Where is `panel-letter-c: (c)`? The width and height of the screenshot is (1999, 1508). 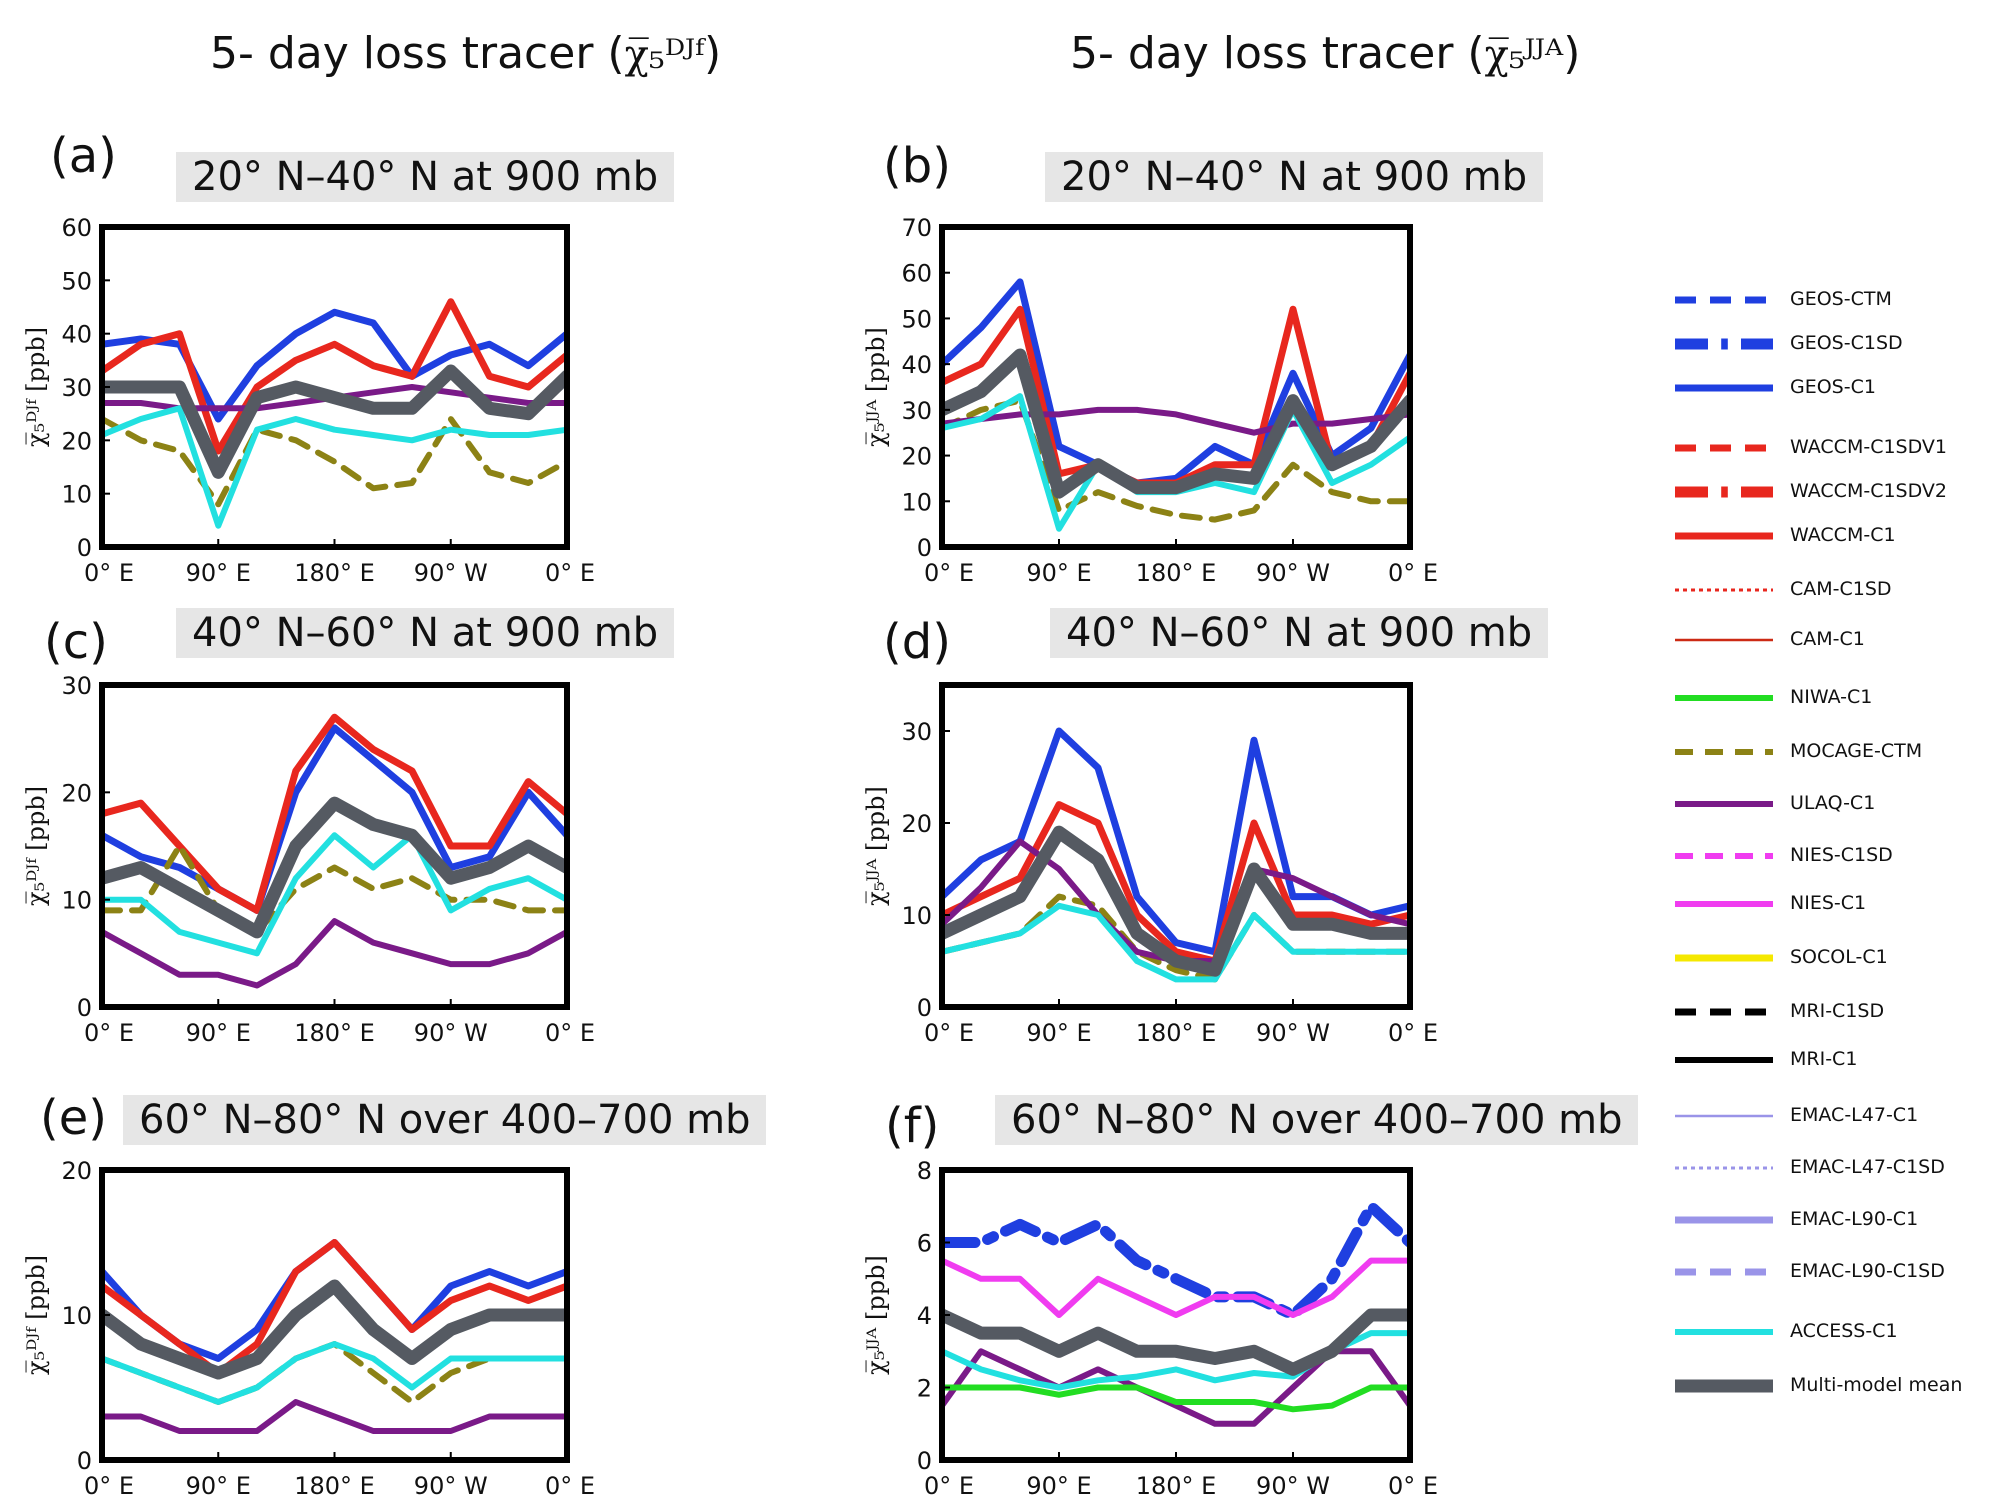 panel-letter-c: (c) is located at coordinates (76, 642).